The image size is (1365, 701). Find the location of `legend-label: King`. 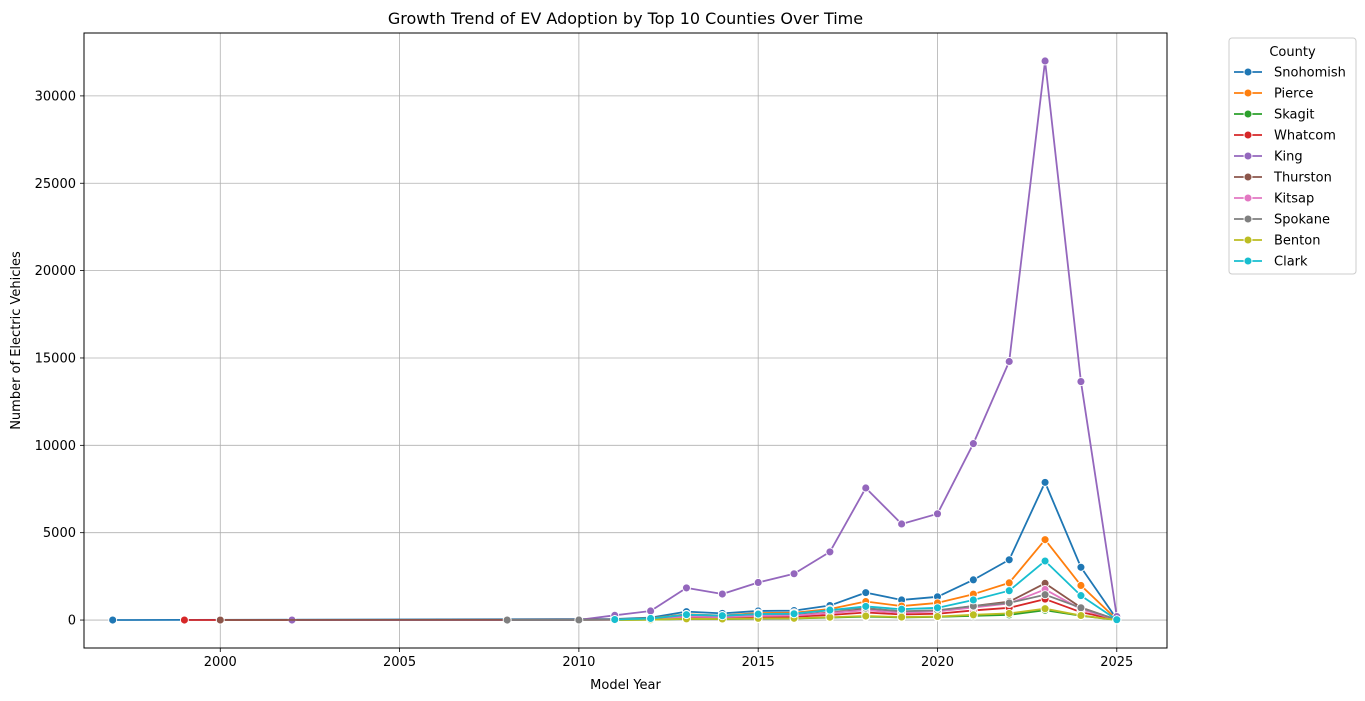

legend-label: King is located at coordinates (1288, 157).